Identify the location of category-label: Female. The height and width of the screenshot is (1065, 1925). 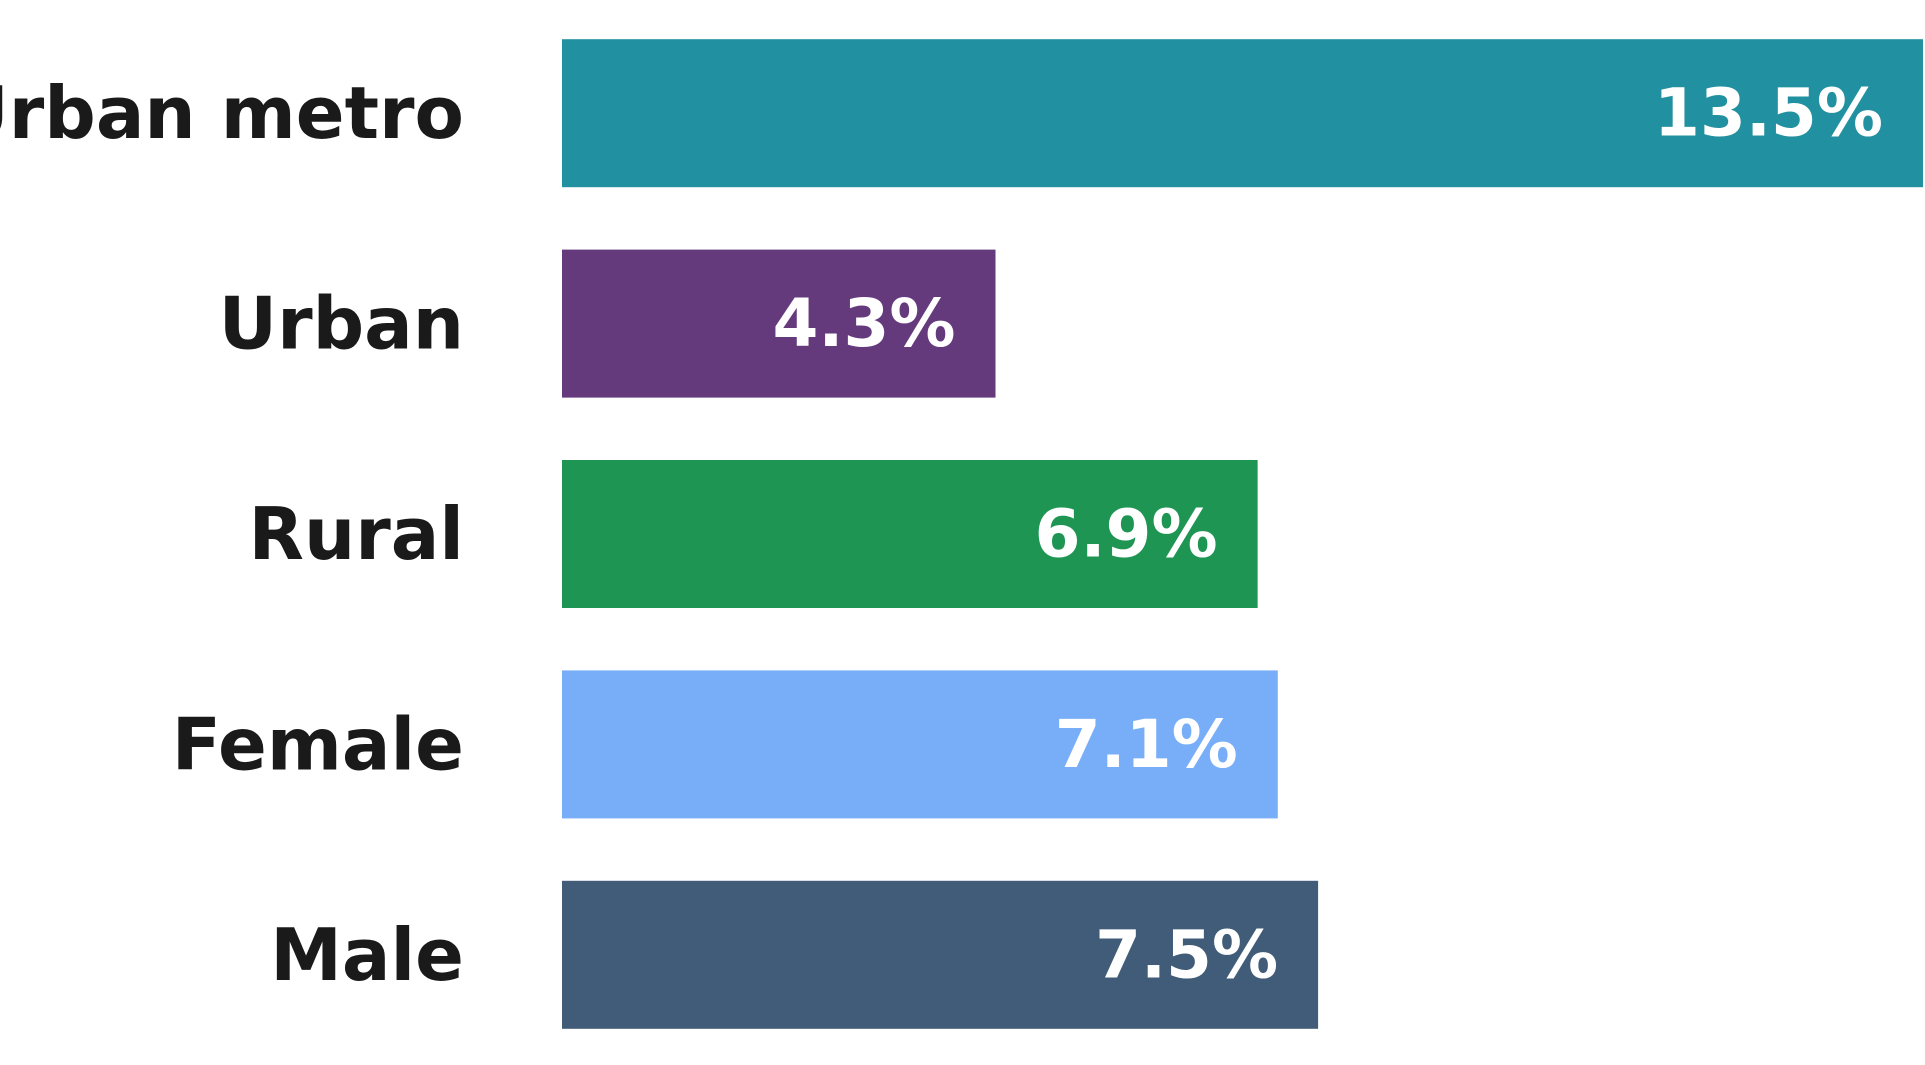
(318, 744).